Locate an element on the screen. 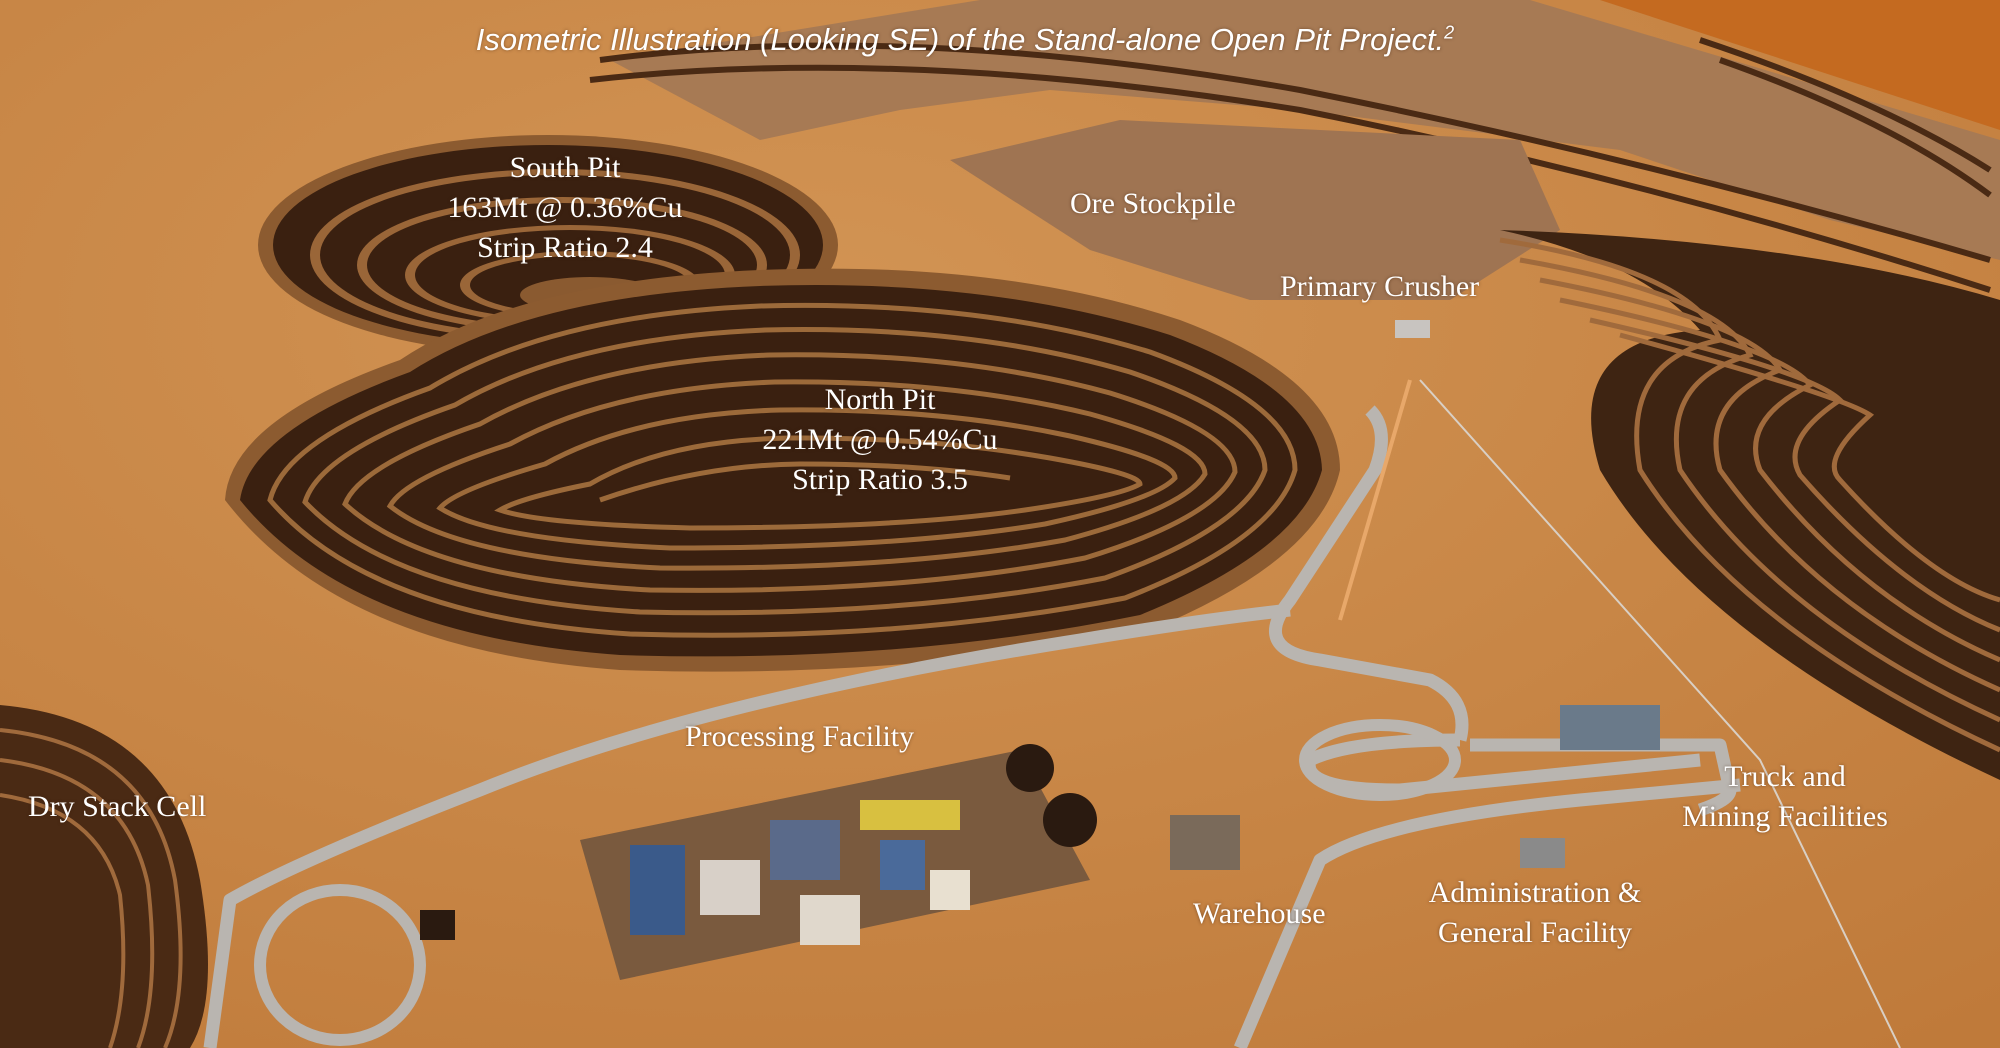 The height and width of the screenshot is (1048, 2000). south-pit-name: South Pit is located at coordinates (565, 167).